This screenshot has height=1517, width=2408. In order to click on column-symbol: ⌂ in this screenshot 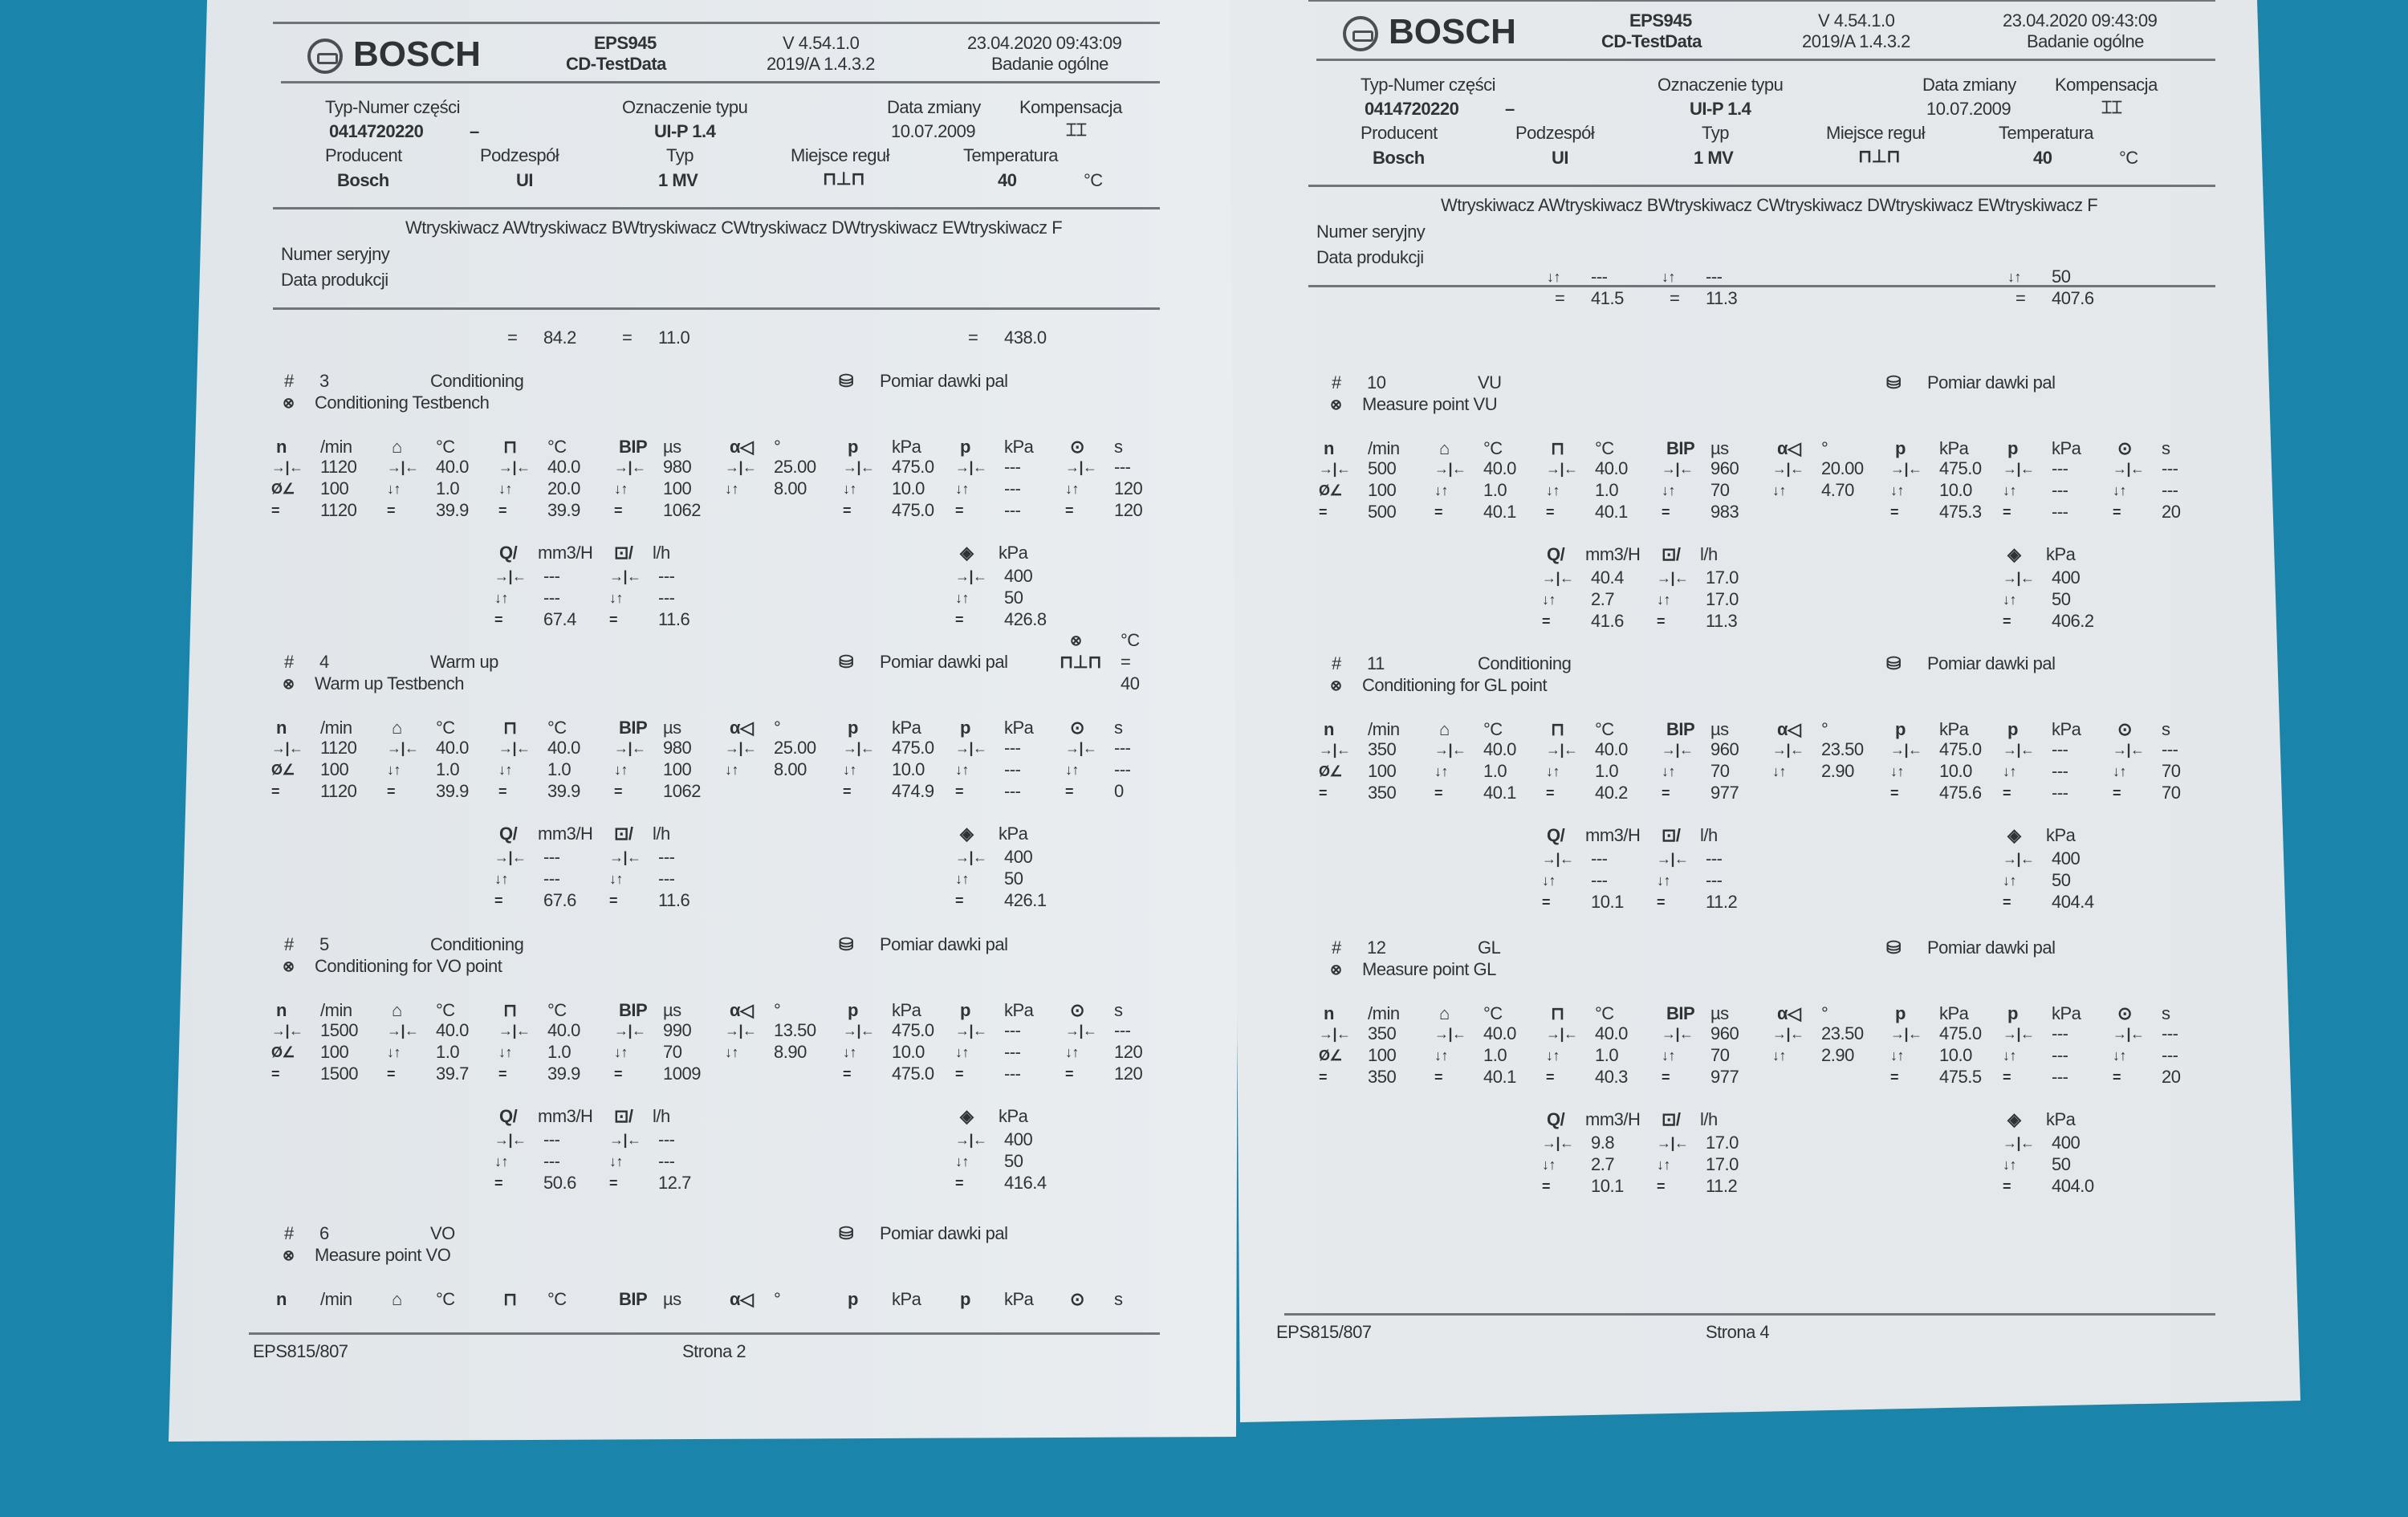, I will do `click(1444, 1013)`.